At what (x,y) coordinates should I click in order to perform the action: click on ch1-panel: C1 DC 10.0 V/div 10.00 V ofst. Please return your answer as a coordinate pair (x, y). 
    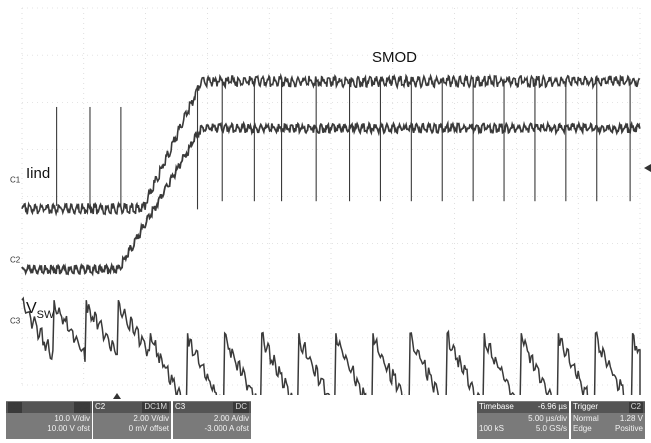
    Looking at the image, I should click on (49, 420).